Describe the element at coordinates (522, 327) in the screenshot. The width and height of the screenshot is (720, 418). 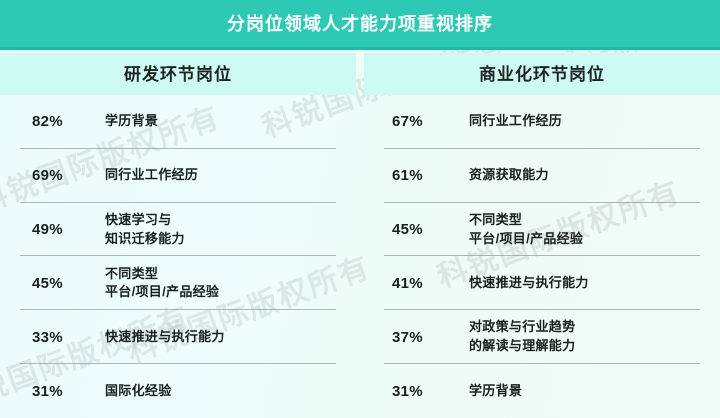
I see `row-label-line: 对政策与行业趋势` at that location.